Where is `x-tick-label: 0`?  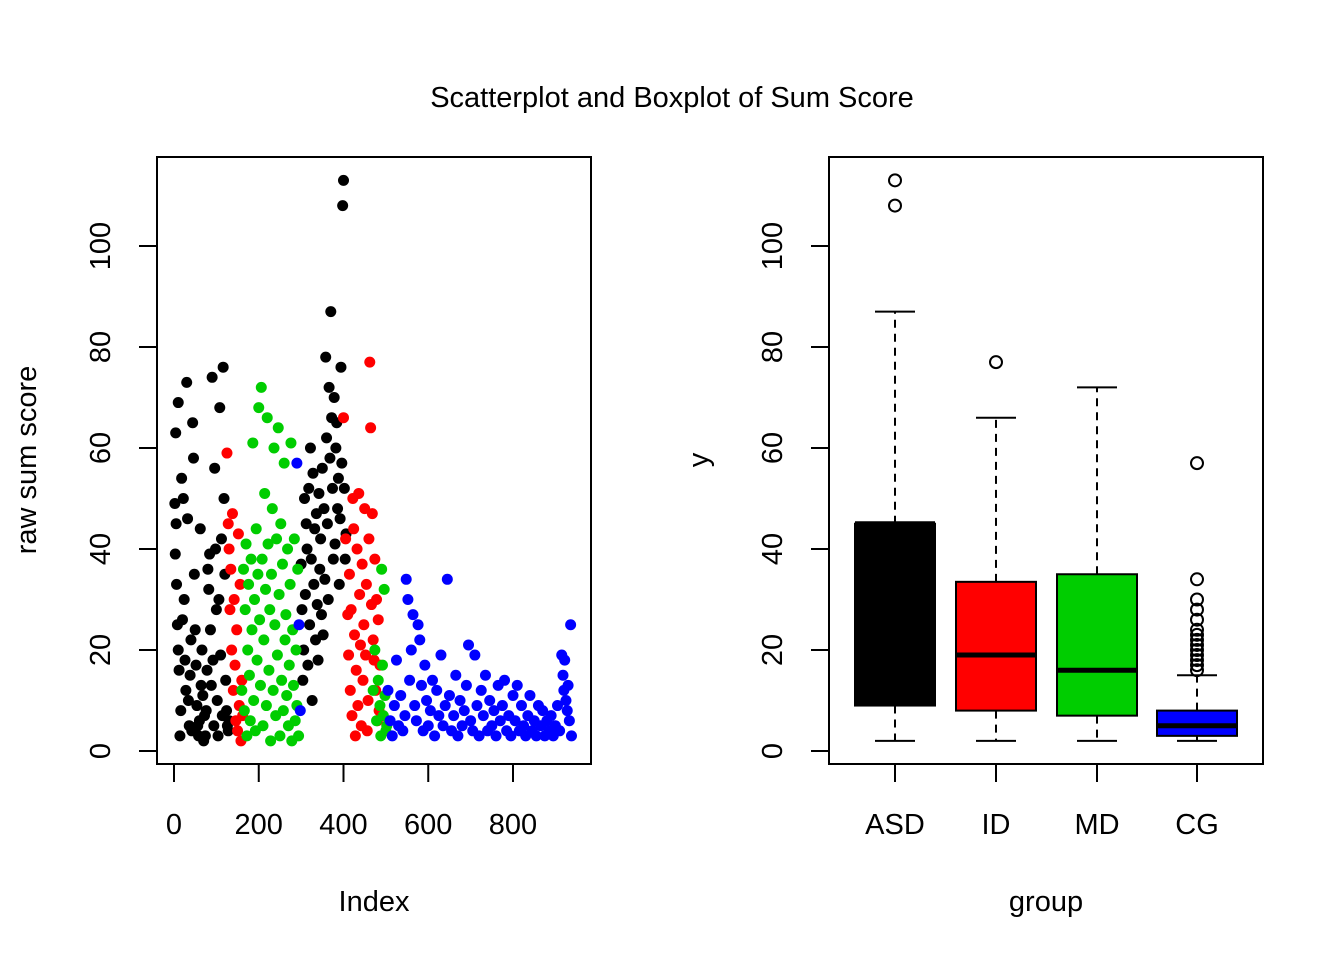 x-tick-label: 0 is located at coordinates (174, 825).